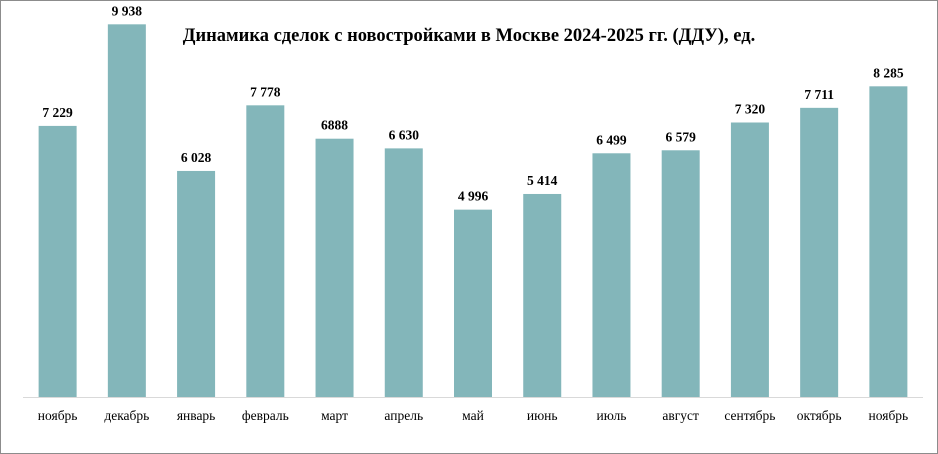 Image resolution: width=938 pixels, height=454 pixels. I want to click on x-tick-label-1: декабрь, so click(126, 415).